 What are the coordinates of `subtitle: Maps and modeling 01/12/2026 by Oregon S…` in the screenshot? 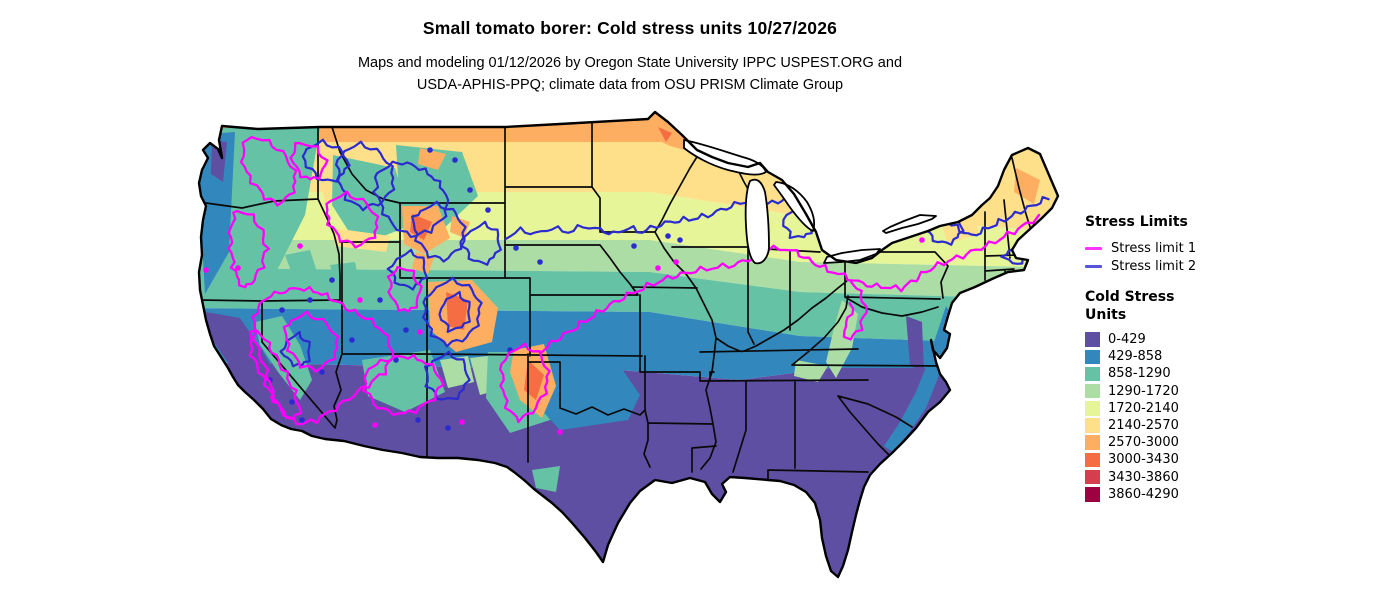 It's located at (630, 74).